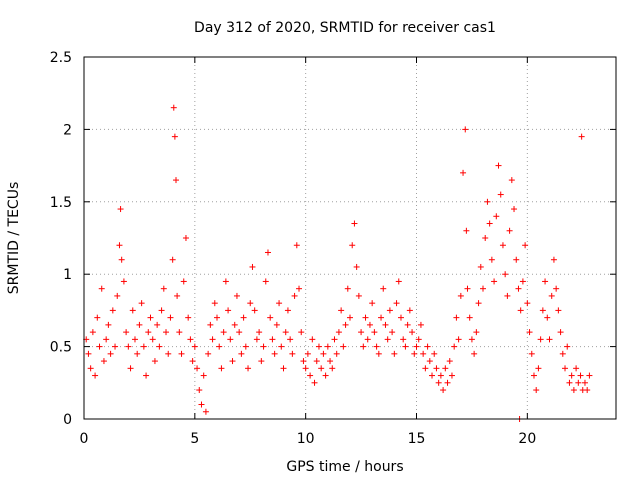 The width and height of the screenshot is (640, 480). Describe the element at coordinates (61, 58) in the screenshot. I see `y-tick-label: 2.5` at that location.